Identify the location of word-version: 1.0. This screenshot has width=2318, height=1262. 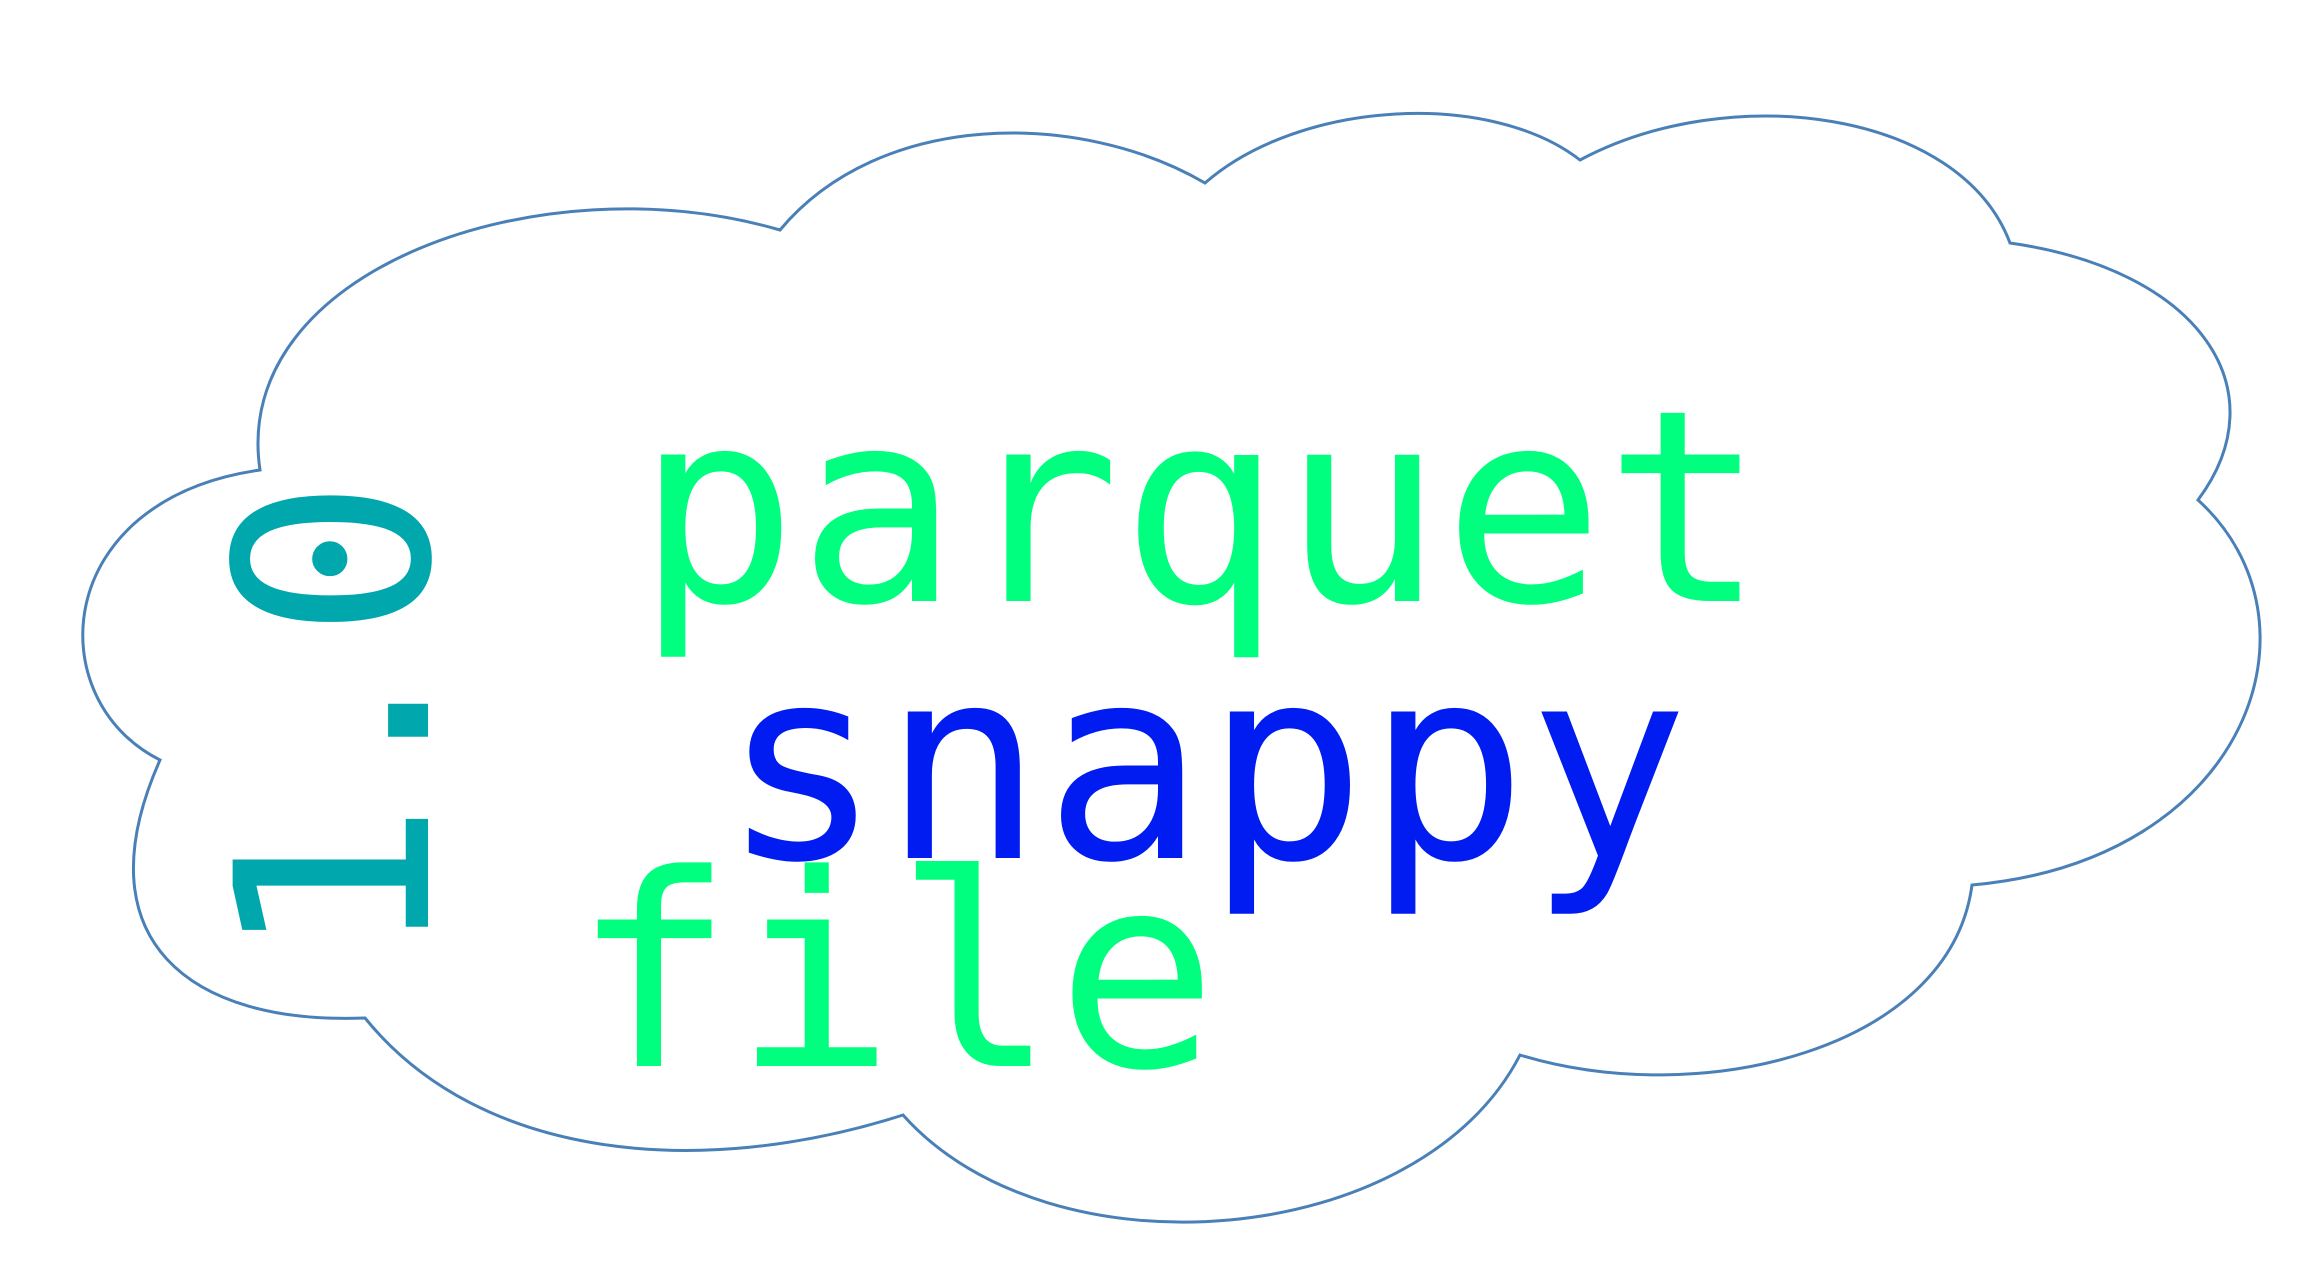
(336, 720).